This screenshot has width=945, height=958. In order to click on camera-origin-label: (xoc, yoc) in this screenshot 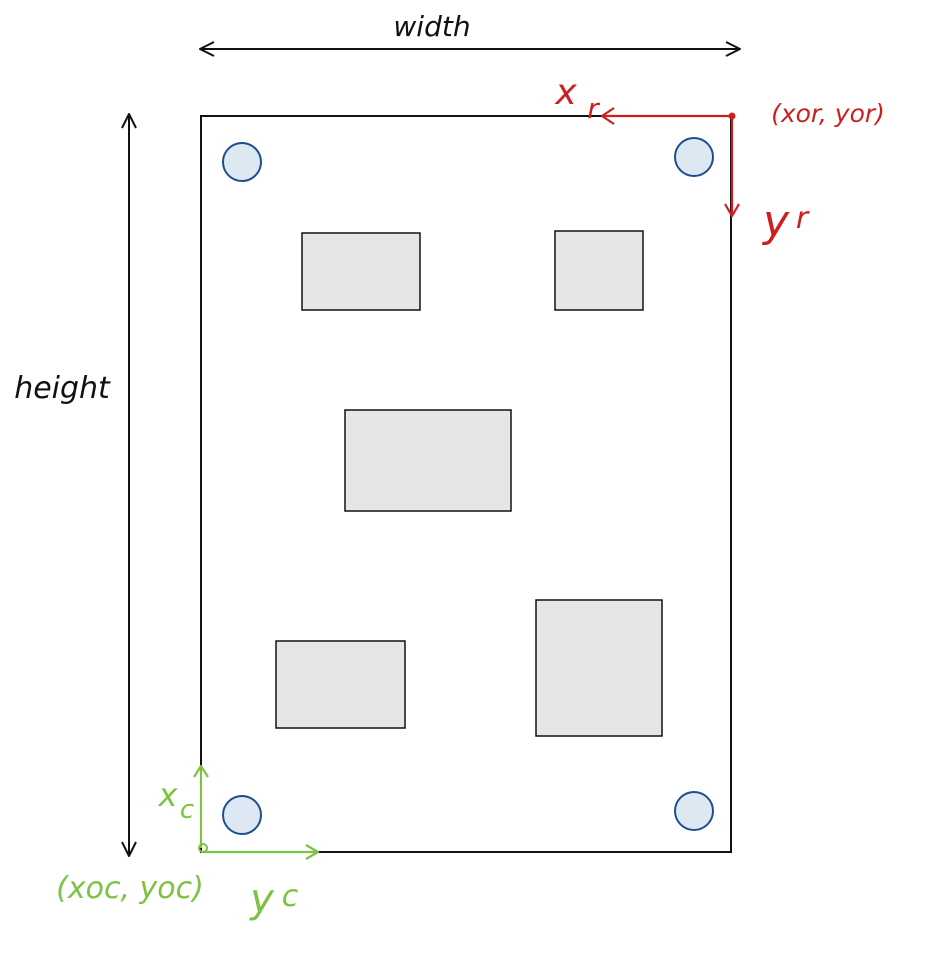, I will do `click(130, 888)`.